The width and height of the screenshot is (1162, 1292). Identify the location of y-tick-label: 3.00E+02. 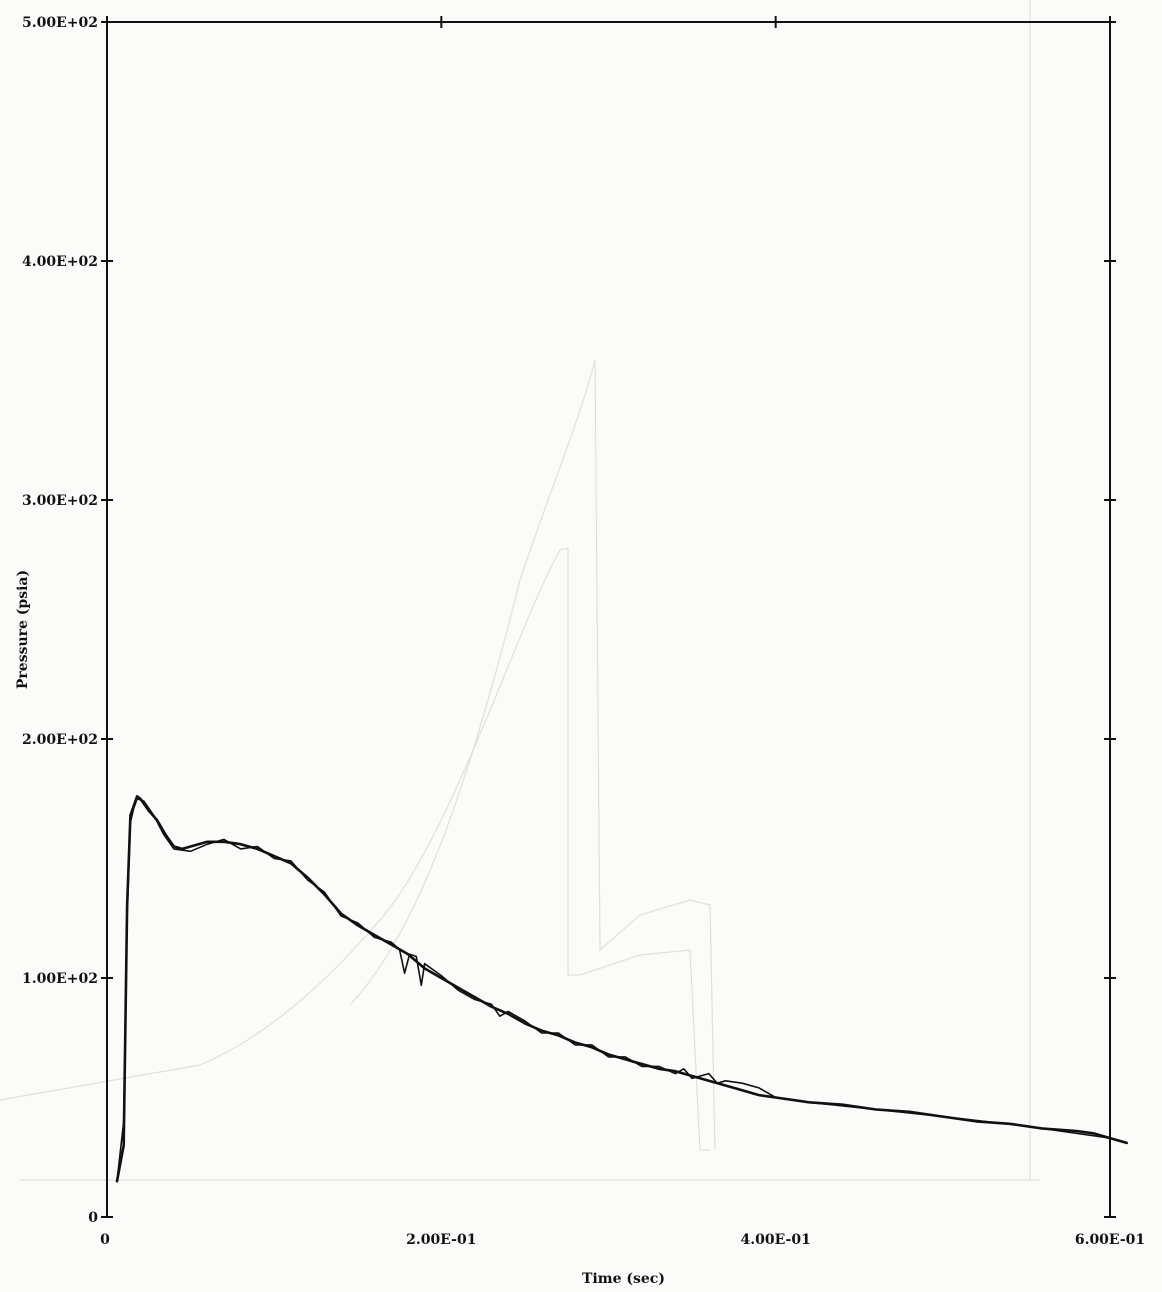
(60, 501).